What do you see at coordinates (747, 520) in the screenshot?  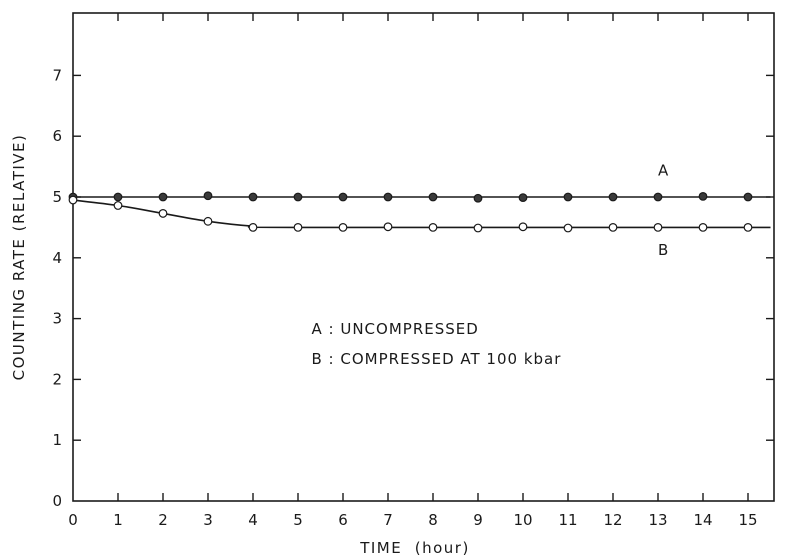 I see `x-tick-label: 15` at bounding box center [747, 520].